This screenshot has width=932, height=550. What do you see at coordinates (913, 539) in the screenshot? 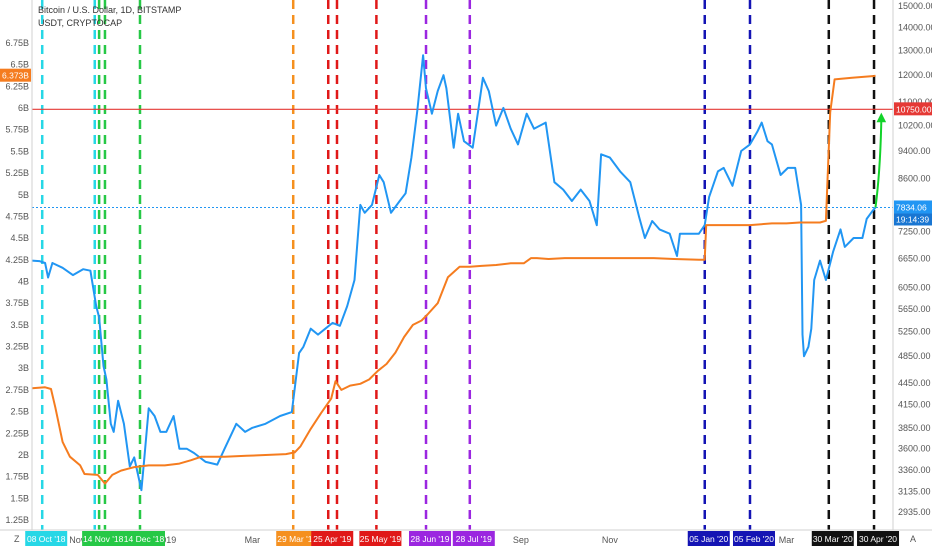
I see `corner-label-right: A` at bounding box center [913, 539].